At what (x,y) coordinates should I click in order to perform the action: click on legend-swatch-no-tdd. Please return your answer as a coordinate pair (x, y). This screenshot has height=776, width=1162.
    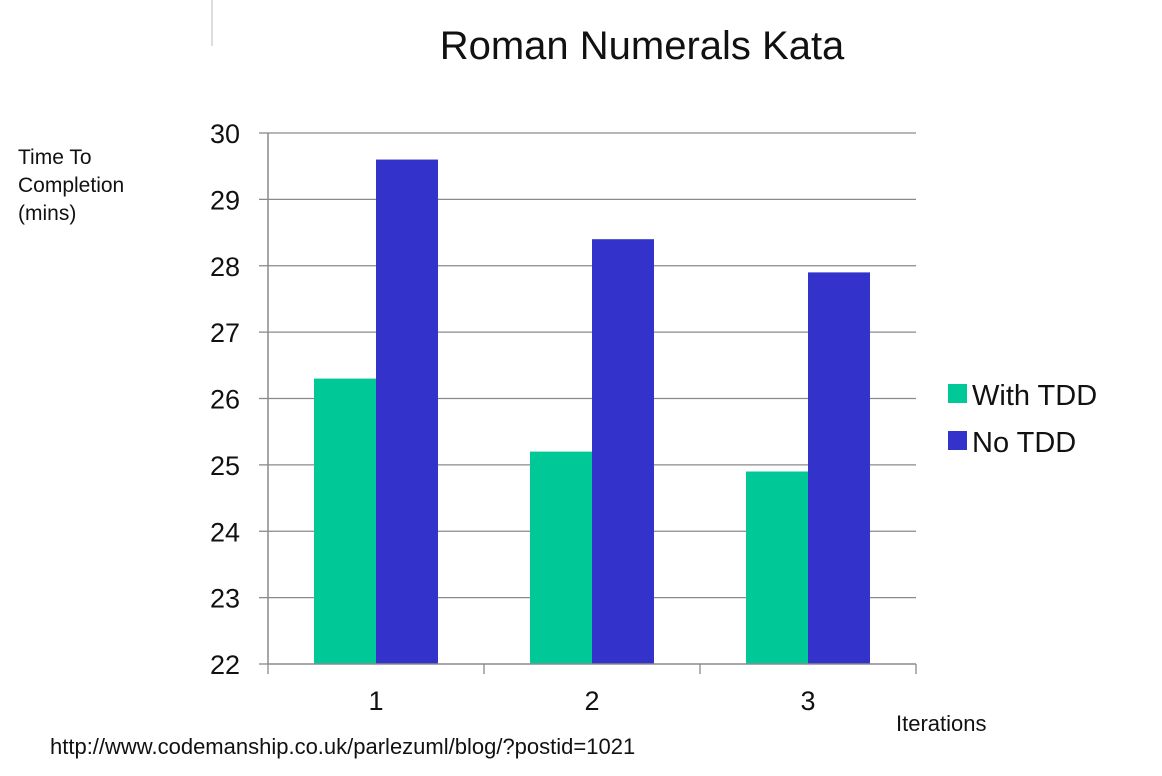
    Looking at the image, I should click on (957, 440).